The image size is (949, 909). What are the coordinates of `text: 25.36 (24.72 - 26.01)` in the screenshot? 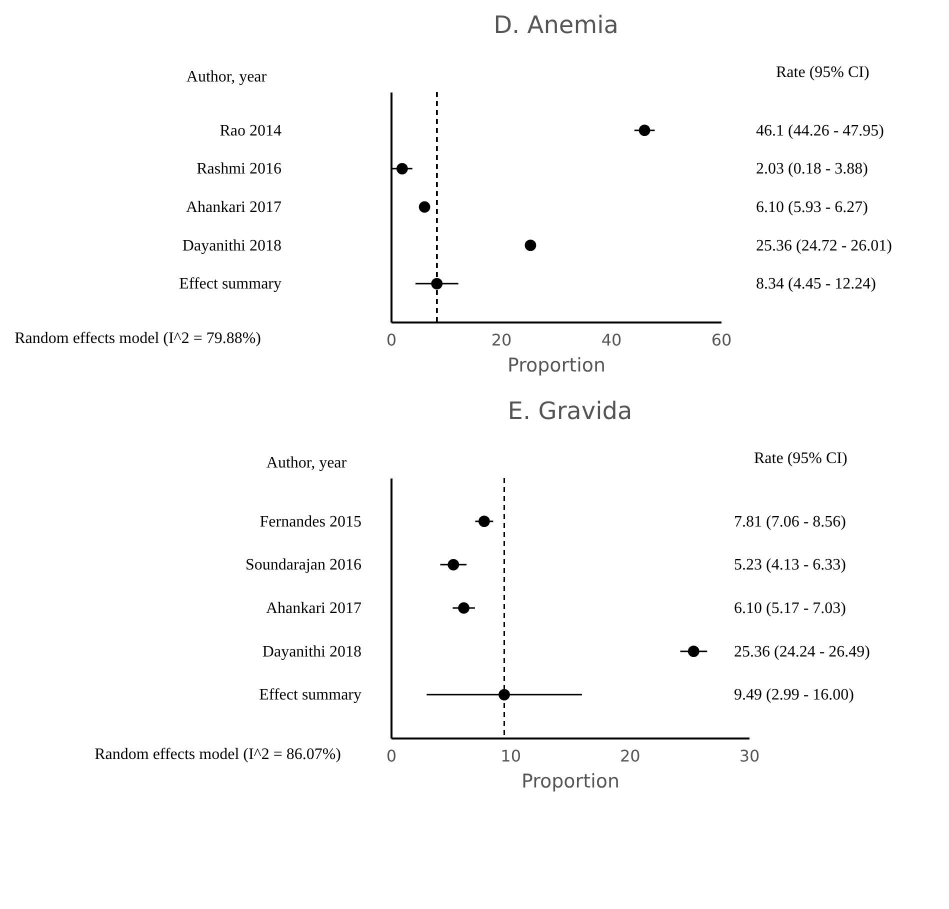 It's located at (824, 245).